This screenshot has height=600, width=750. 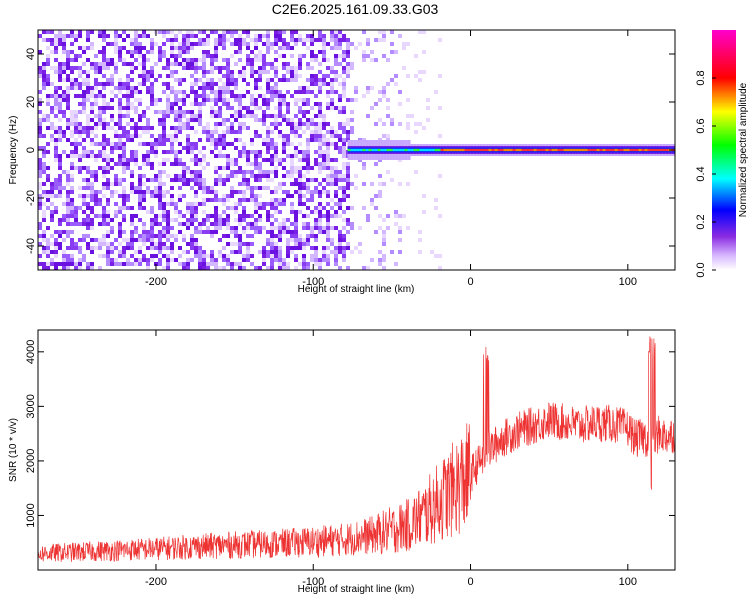 I want to click on signal-band-peak, so click(x=664, y=150).